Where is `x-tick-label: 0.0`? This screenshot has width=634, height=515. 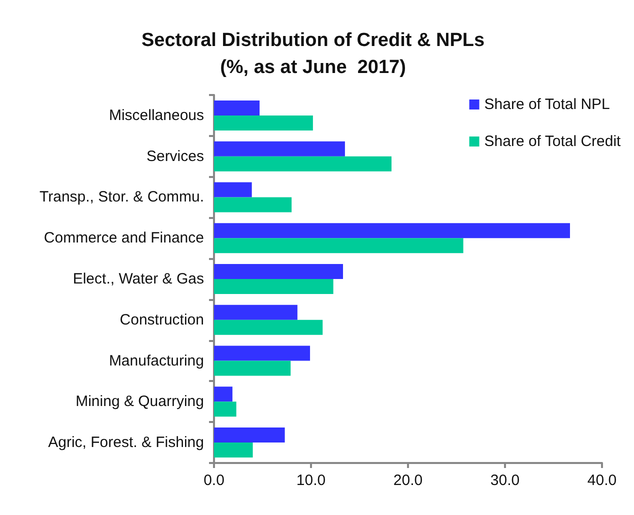 x-tick-label: 0.0 is located at coordinates (214, 480).